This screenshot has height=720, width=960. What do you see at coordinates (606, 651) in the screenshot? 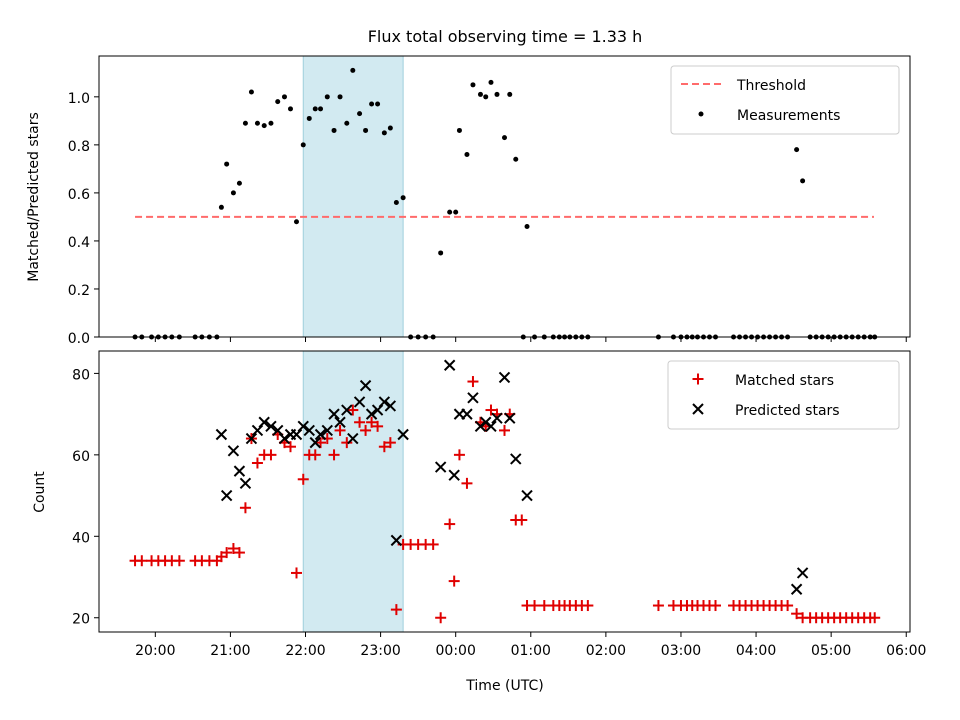
I see `x-tick-label: 02:00` at bounding box center [606, 651].